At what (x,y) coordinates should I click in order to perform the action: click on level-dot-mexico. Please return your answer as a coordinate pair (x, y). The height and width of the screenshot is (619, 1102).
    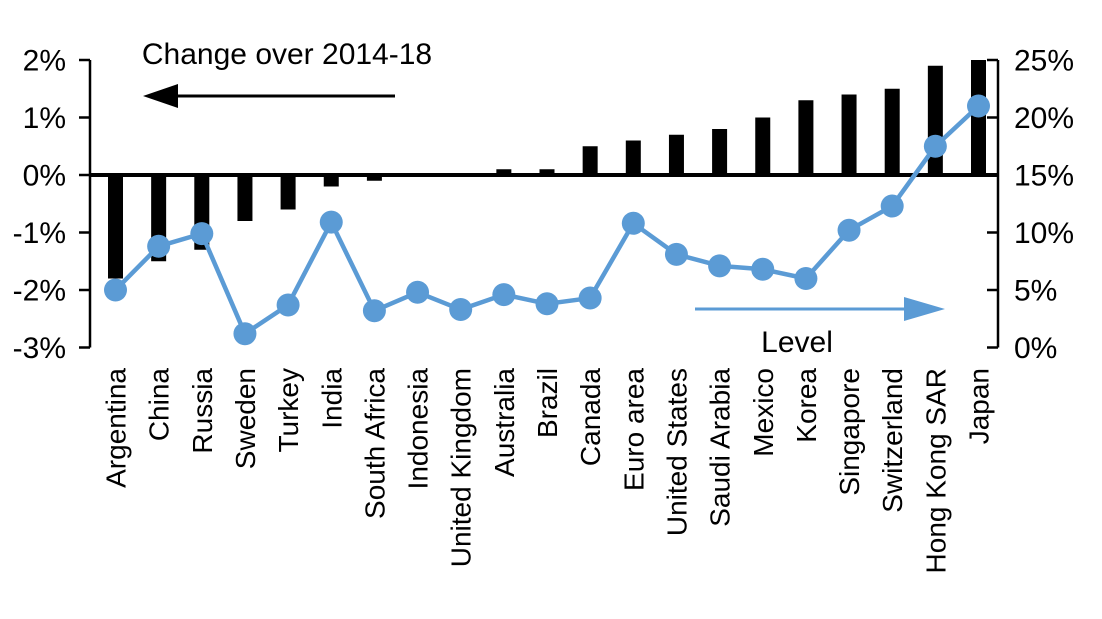
    Looking at the image, I should click on (763, 269).